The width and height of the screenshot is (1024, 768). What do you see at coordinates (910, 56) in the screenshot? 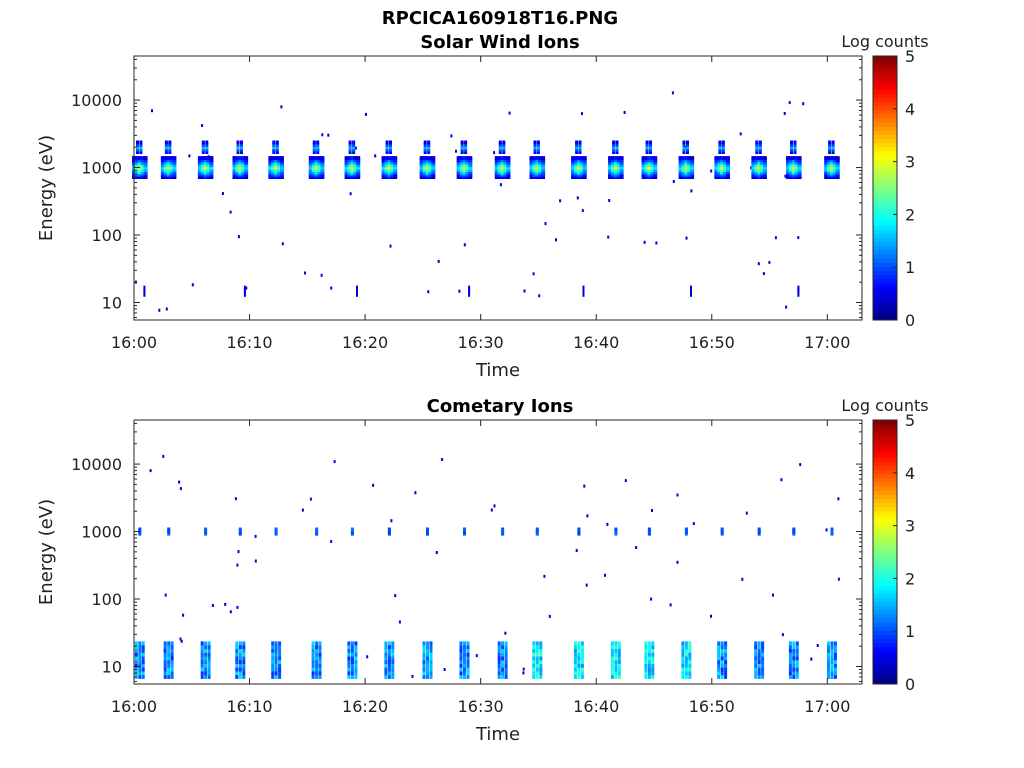
I see `colorbar-tick-label: 5` at bounding box center [910, 56].